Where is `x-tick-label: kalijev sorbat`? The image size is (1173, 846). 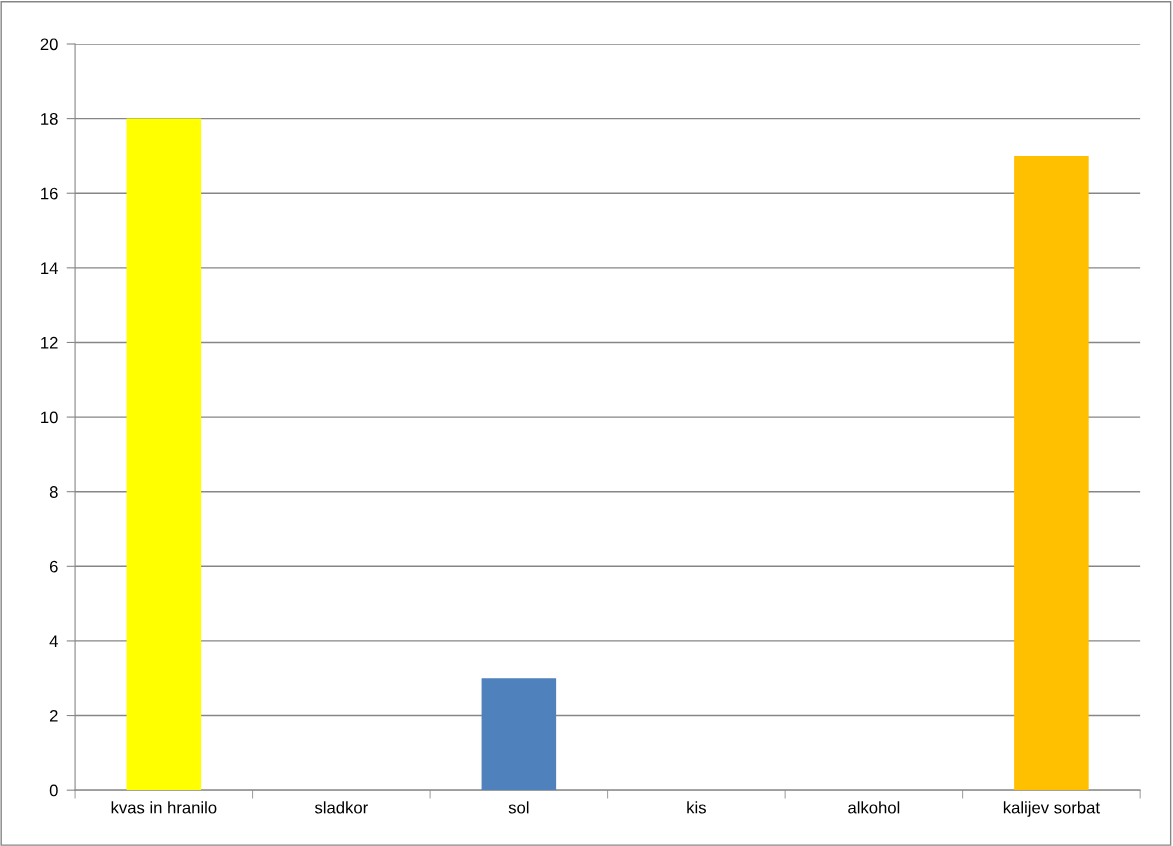 x-tick-label: kalijev sorbat is located at coordinates (1051, 809).